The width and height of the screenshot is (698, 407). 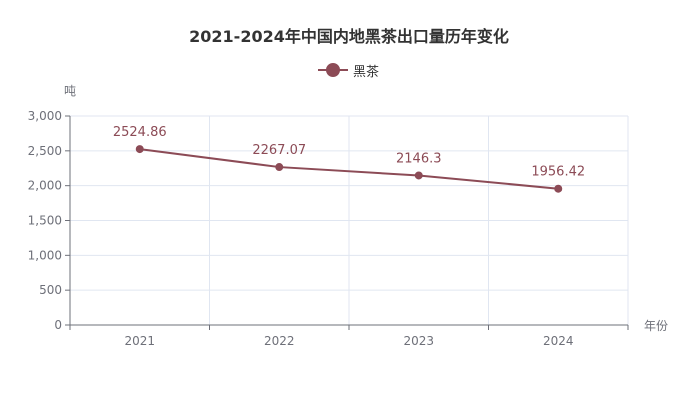 What do you see at coordinates (50, 290) in the screenshot?
I see `y-tick-label: 500` at bounding box center [50, 290].